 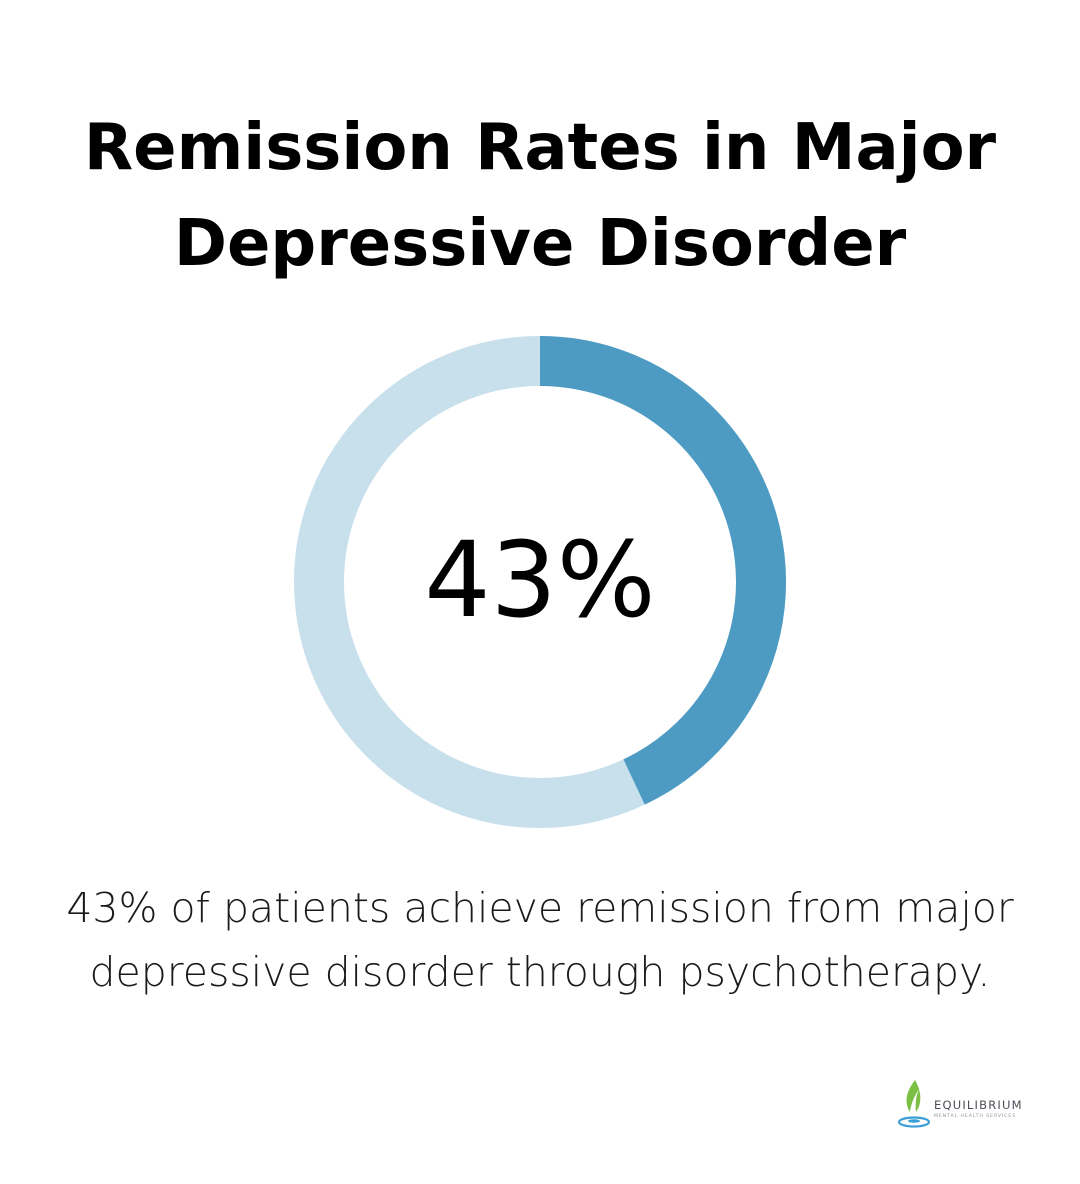 What do you see at coordinates (662, 570) in the screenshot?
I see `donut-value-slice` at bounding box center [662, 570].